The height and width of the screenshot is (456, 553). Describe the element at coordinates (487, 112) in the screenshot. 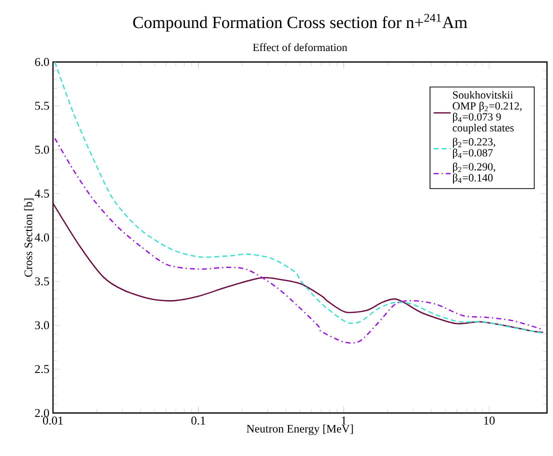

I see `text: Soukhovitskii OMP β$_{2}$=0.212, β$_{4}$=0.073 9 coupled states` at that location.